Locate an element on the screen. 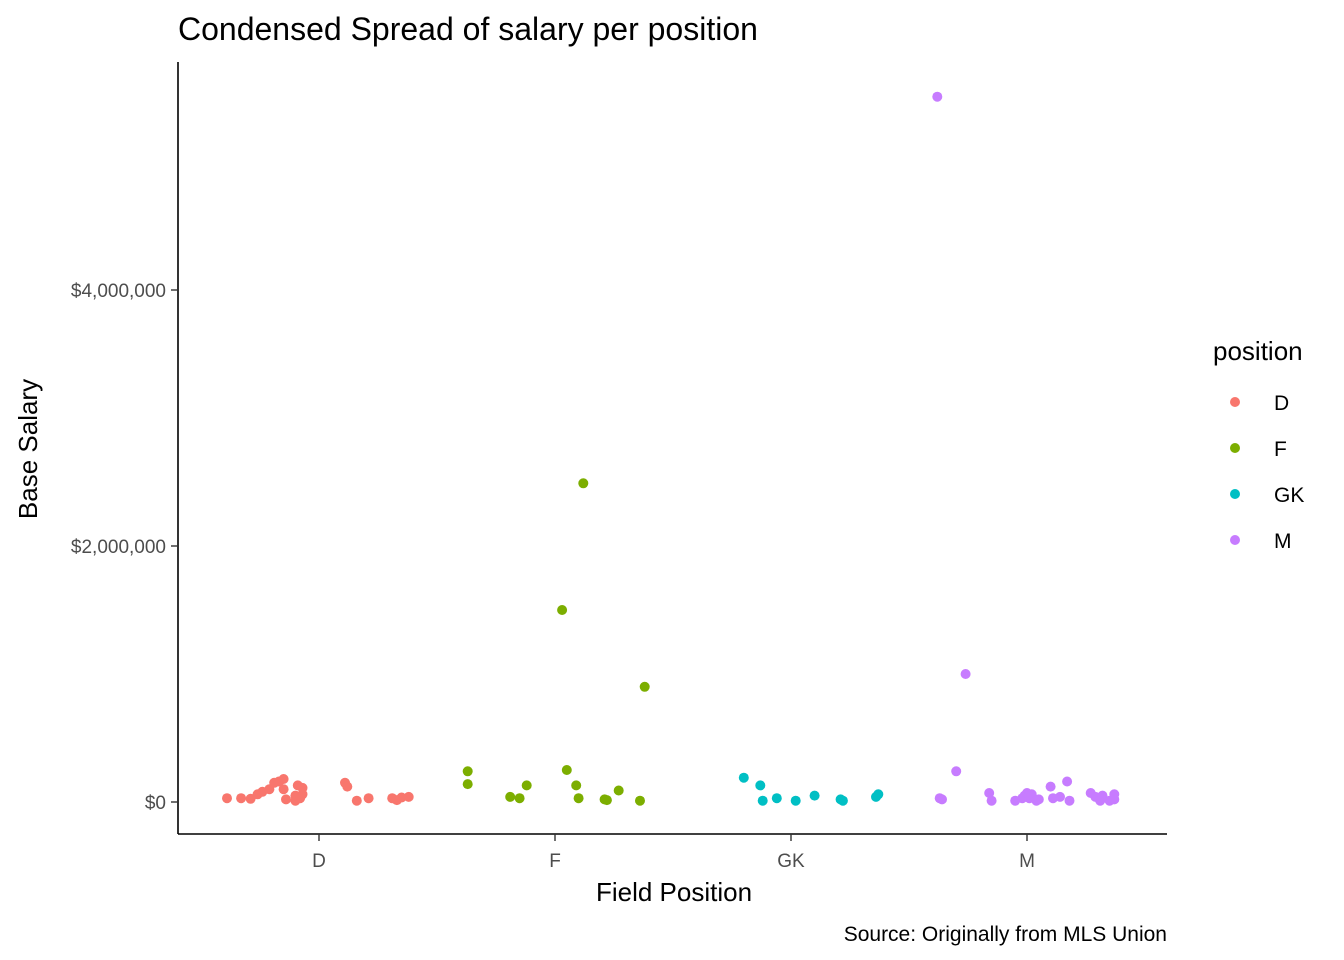  chart-caption: Source: Originally from MLS Union is located at coordinates (1005, 934).